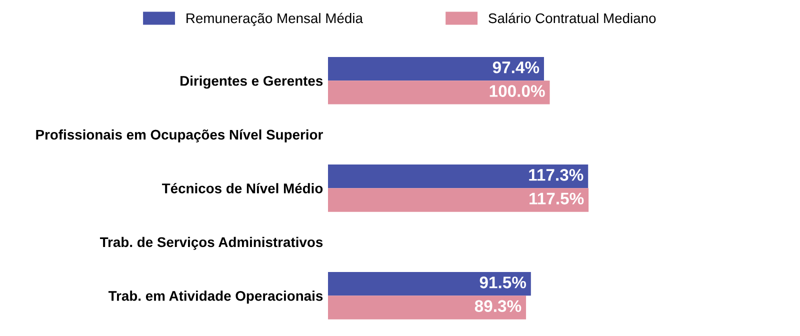  What do you see at coordinates (215, 297) in the screenshot?
I see `y-tick-label: Trab. em Atividade Operacionais` at bounding box center [215, 297].